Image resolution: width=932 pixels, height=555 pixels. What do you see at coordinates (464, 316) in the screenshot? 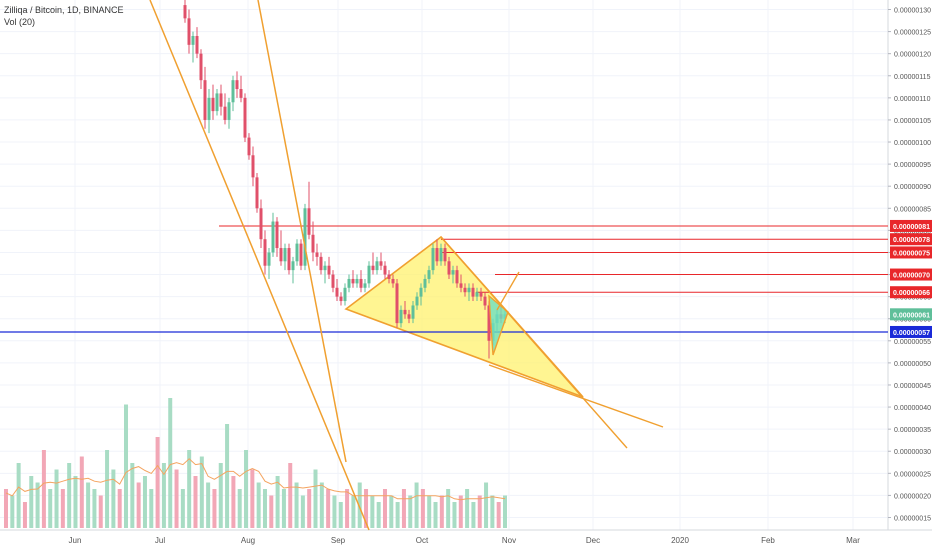
I see `falling-wedge-triangle` at bounding box center [464, 316].